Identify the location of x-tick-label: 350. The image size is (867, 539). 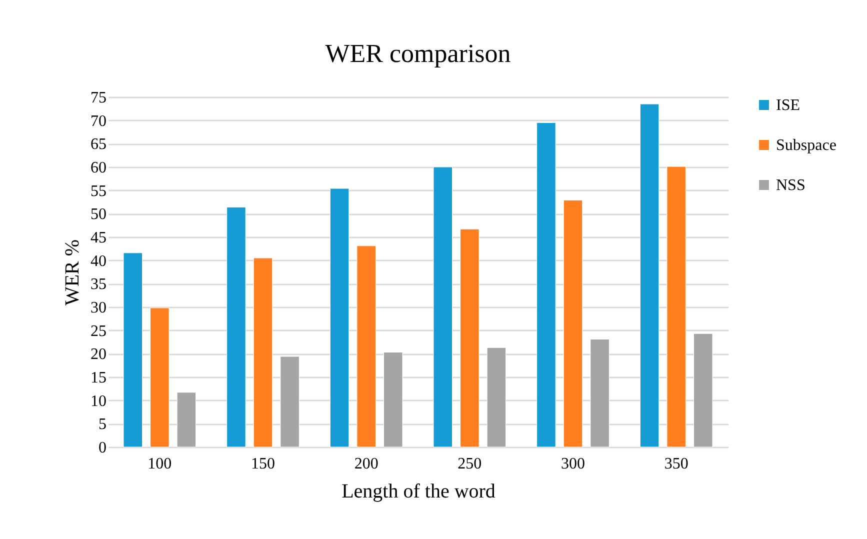
(676, 464).